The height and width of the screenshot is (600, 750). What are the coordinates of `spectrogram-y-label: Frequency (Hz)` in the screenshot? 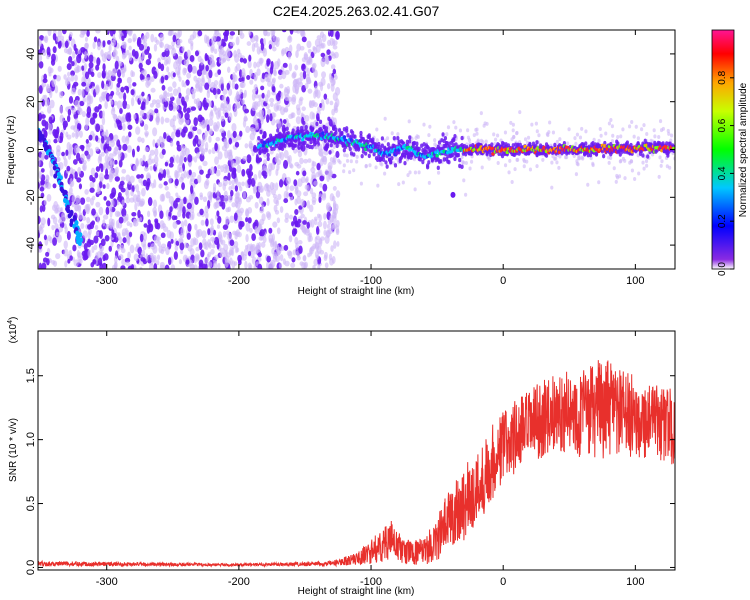 It's located at (11, 150).